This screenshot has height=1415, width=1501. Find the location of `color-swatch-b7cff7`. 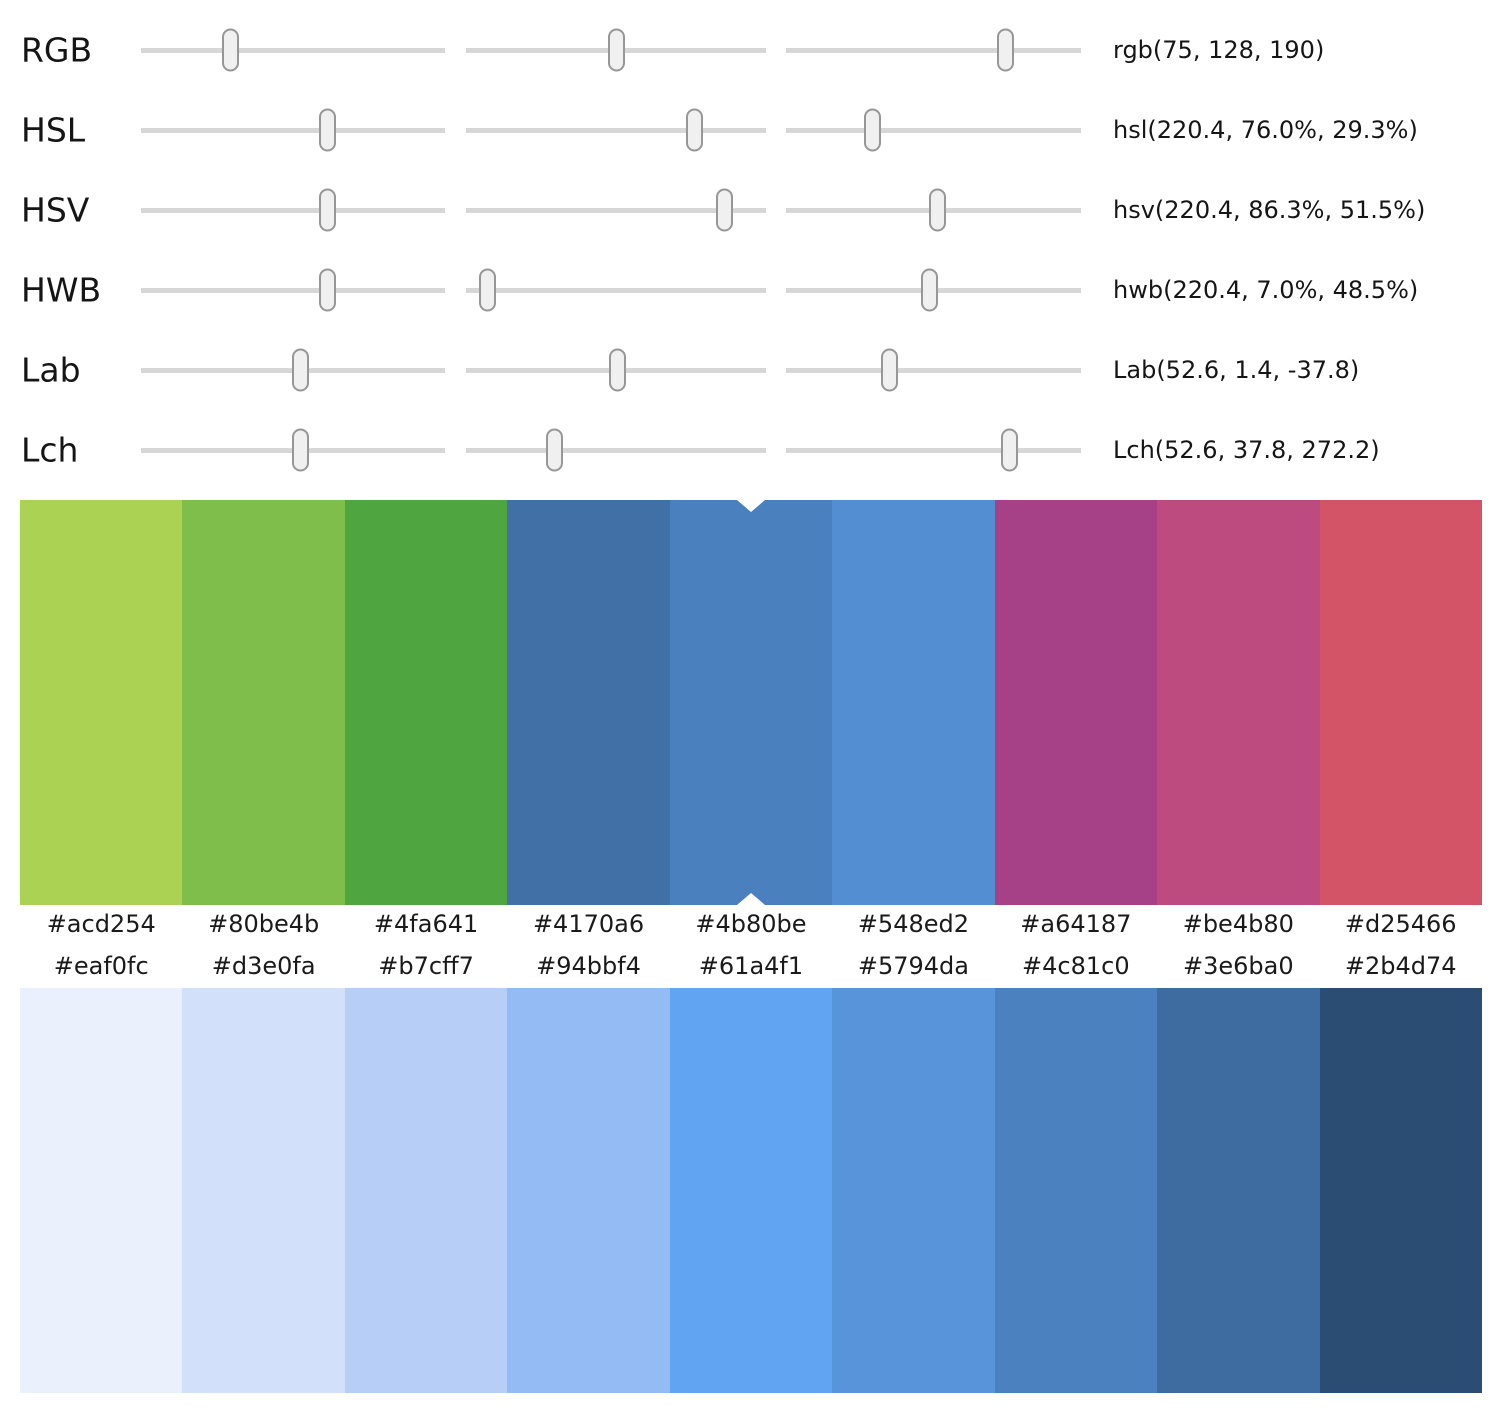

color-swatch-b7cff7 is located at coordinates (426, 1190).